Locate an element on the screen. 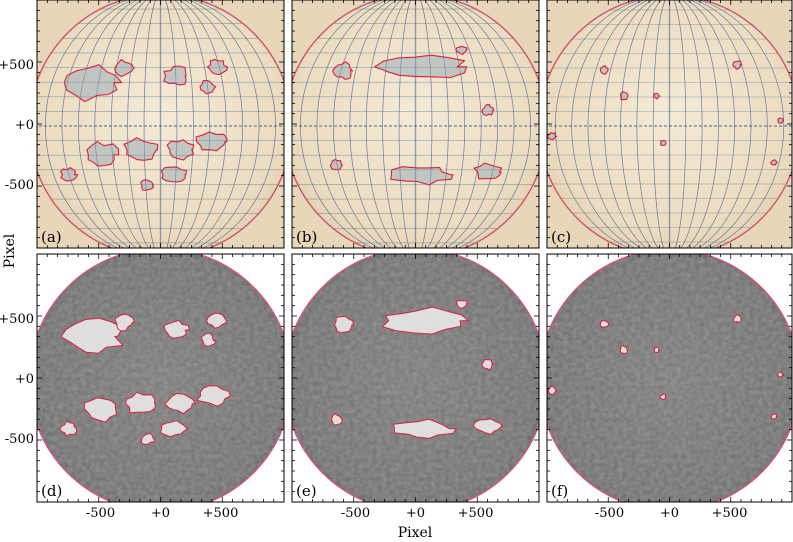 This screenshot has width=793, height=542. panel-label: (f) is located at coordinates (559, 491).